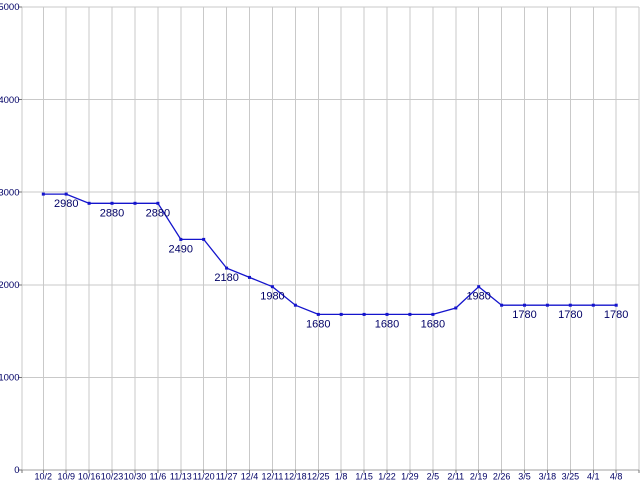  I want to click on label: 5000, so click(10, 7).